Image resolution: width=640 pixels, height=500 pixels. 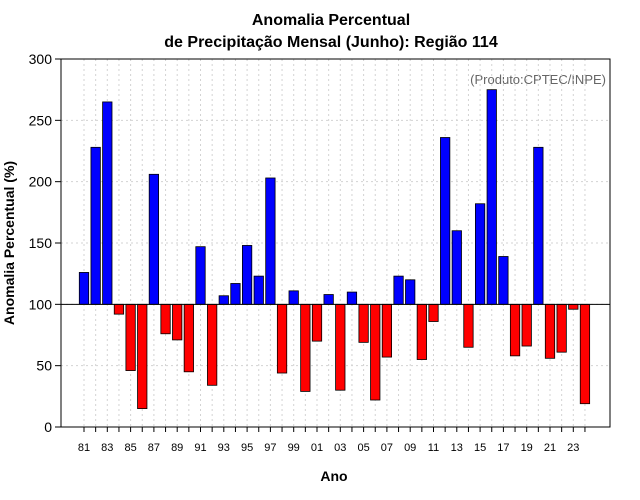 I want to click on x-tick-label: 91, so click(x=200, y=448).